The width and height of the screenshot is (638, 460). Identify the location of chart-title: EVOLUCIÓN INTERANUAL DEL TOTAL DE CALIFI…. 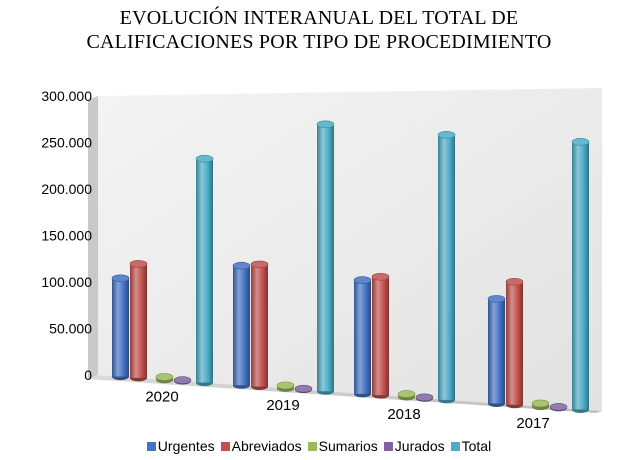
(319, 30).